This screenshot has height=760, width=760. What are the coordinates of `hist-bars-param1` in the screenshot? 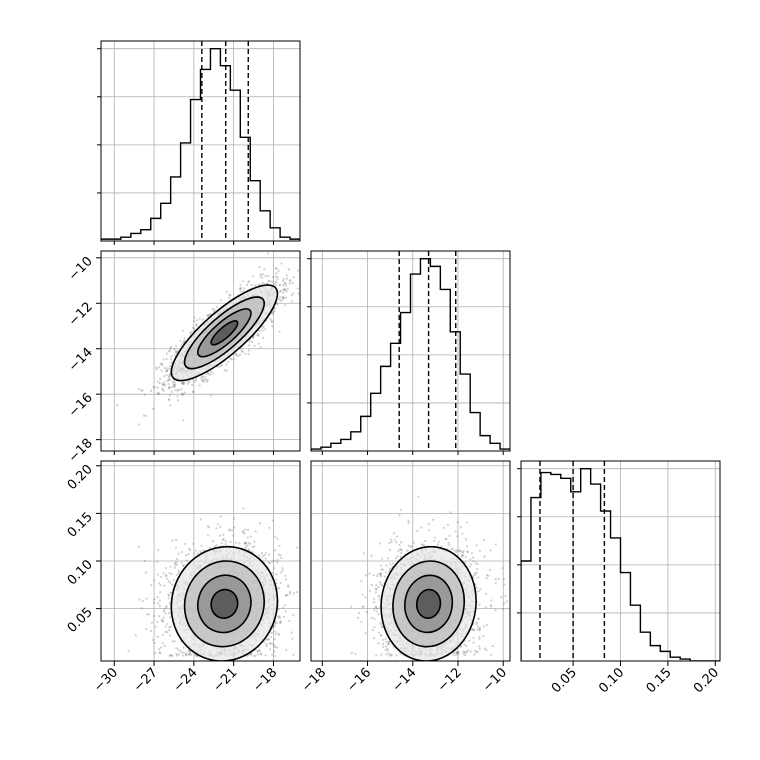 It's located at (410, 354).